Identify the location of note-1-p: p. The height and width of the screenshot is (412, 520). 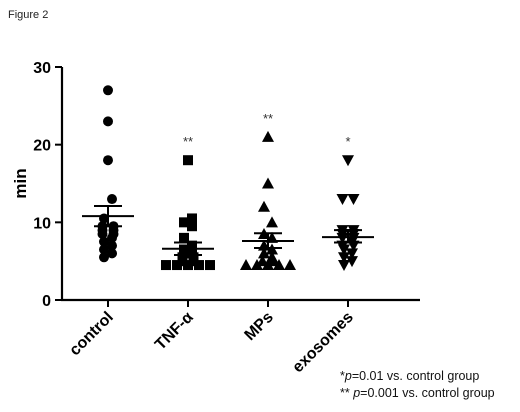
(348, 376).